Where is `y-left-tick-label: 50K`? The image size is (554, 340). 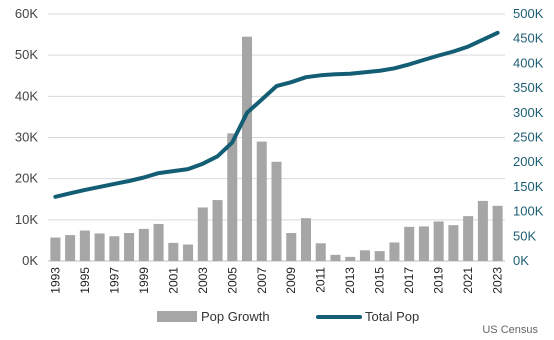
y-left-tick-label: 50K is located at coordinates (26, 54).